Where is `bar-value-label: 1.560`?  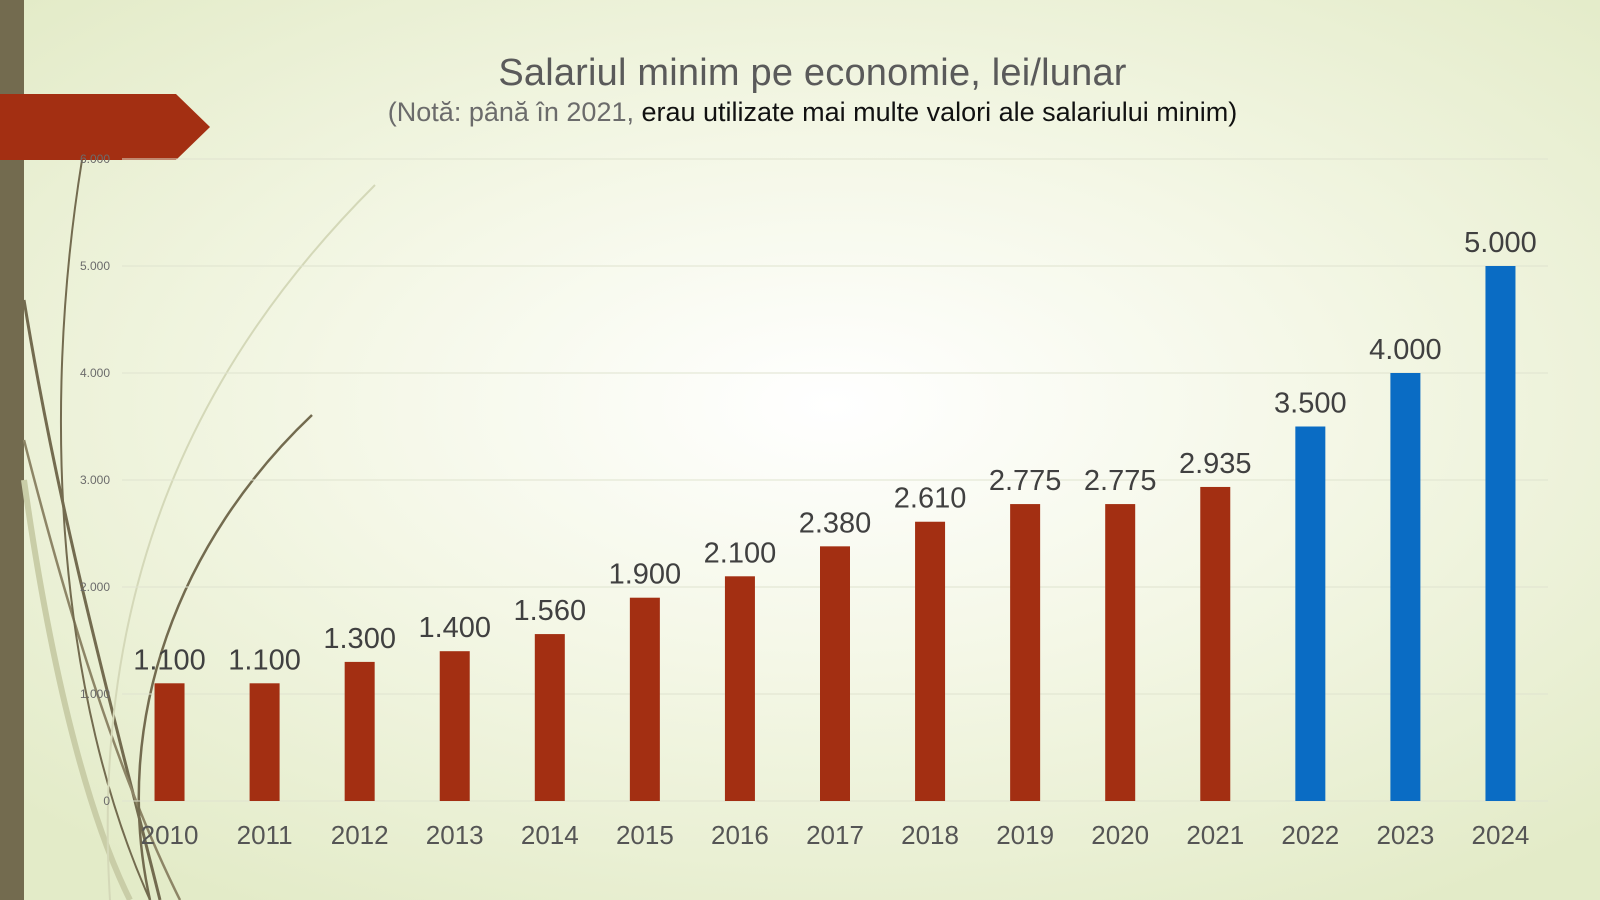
bar-value-label: 1.560 is located at coordinates (550, 611).